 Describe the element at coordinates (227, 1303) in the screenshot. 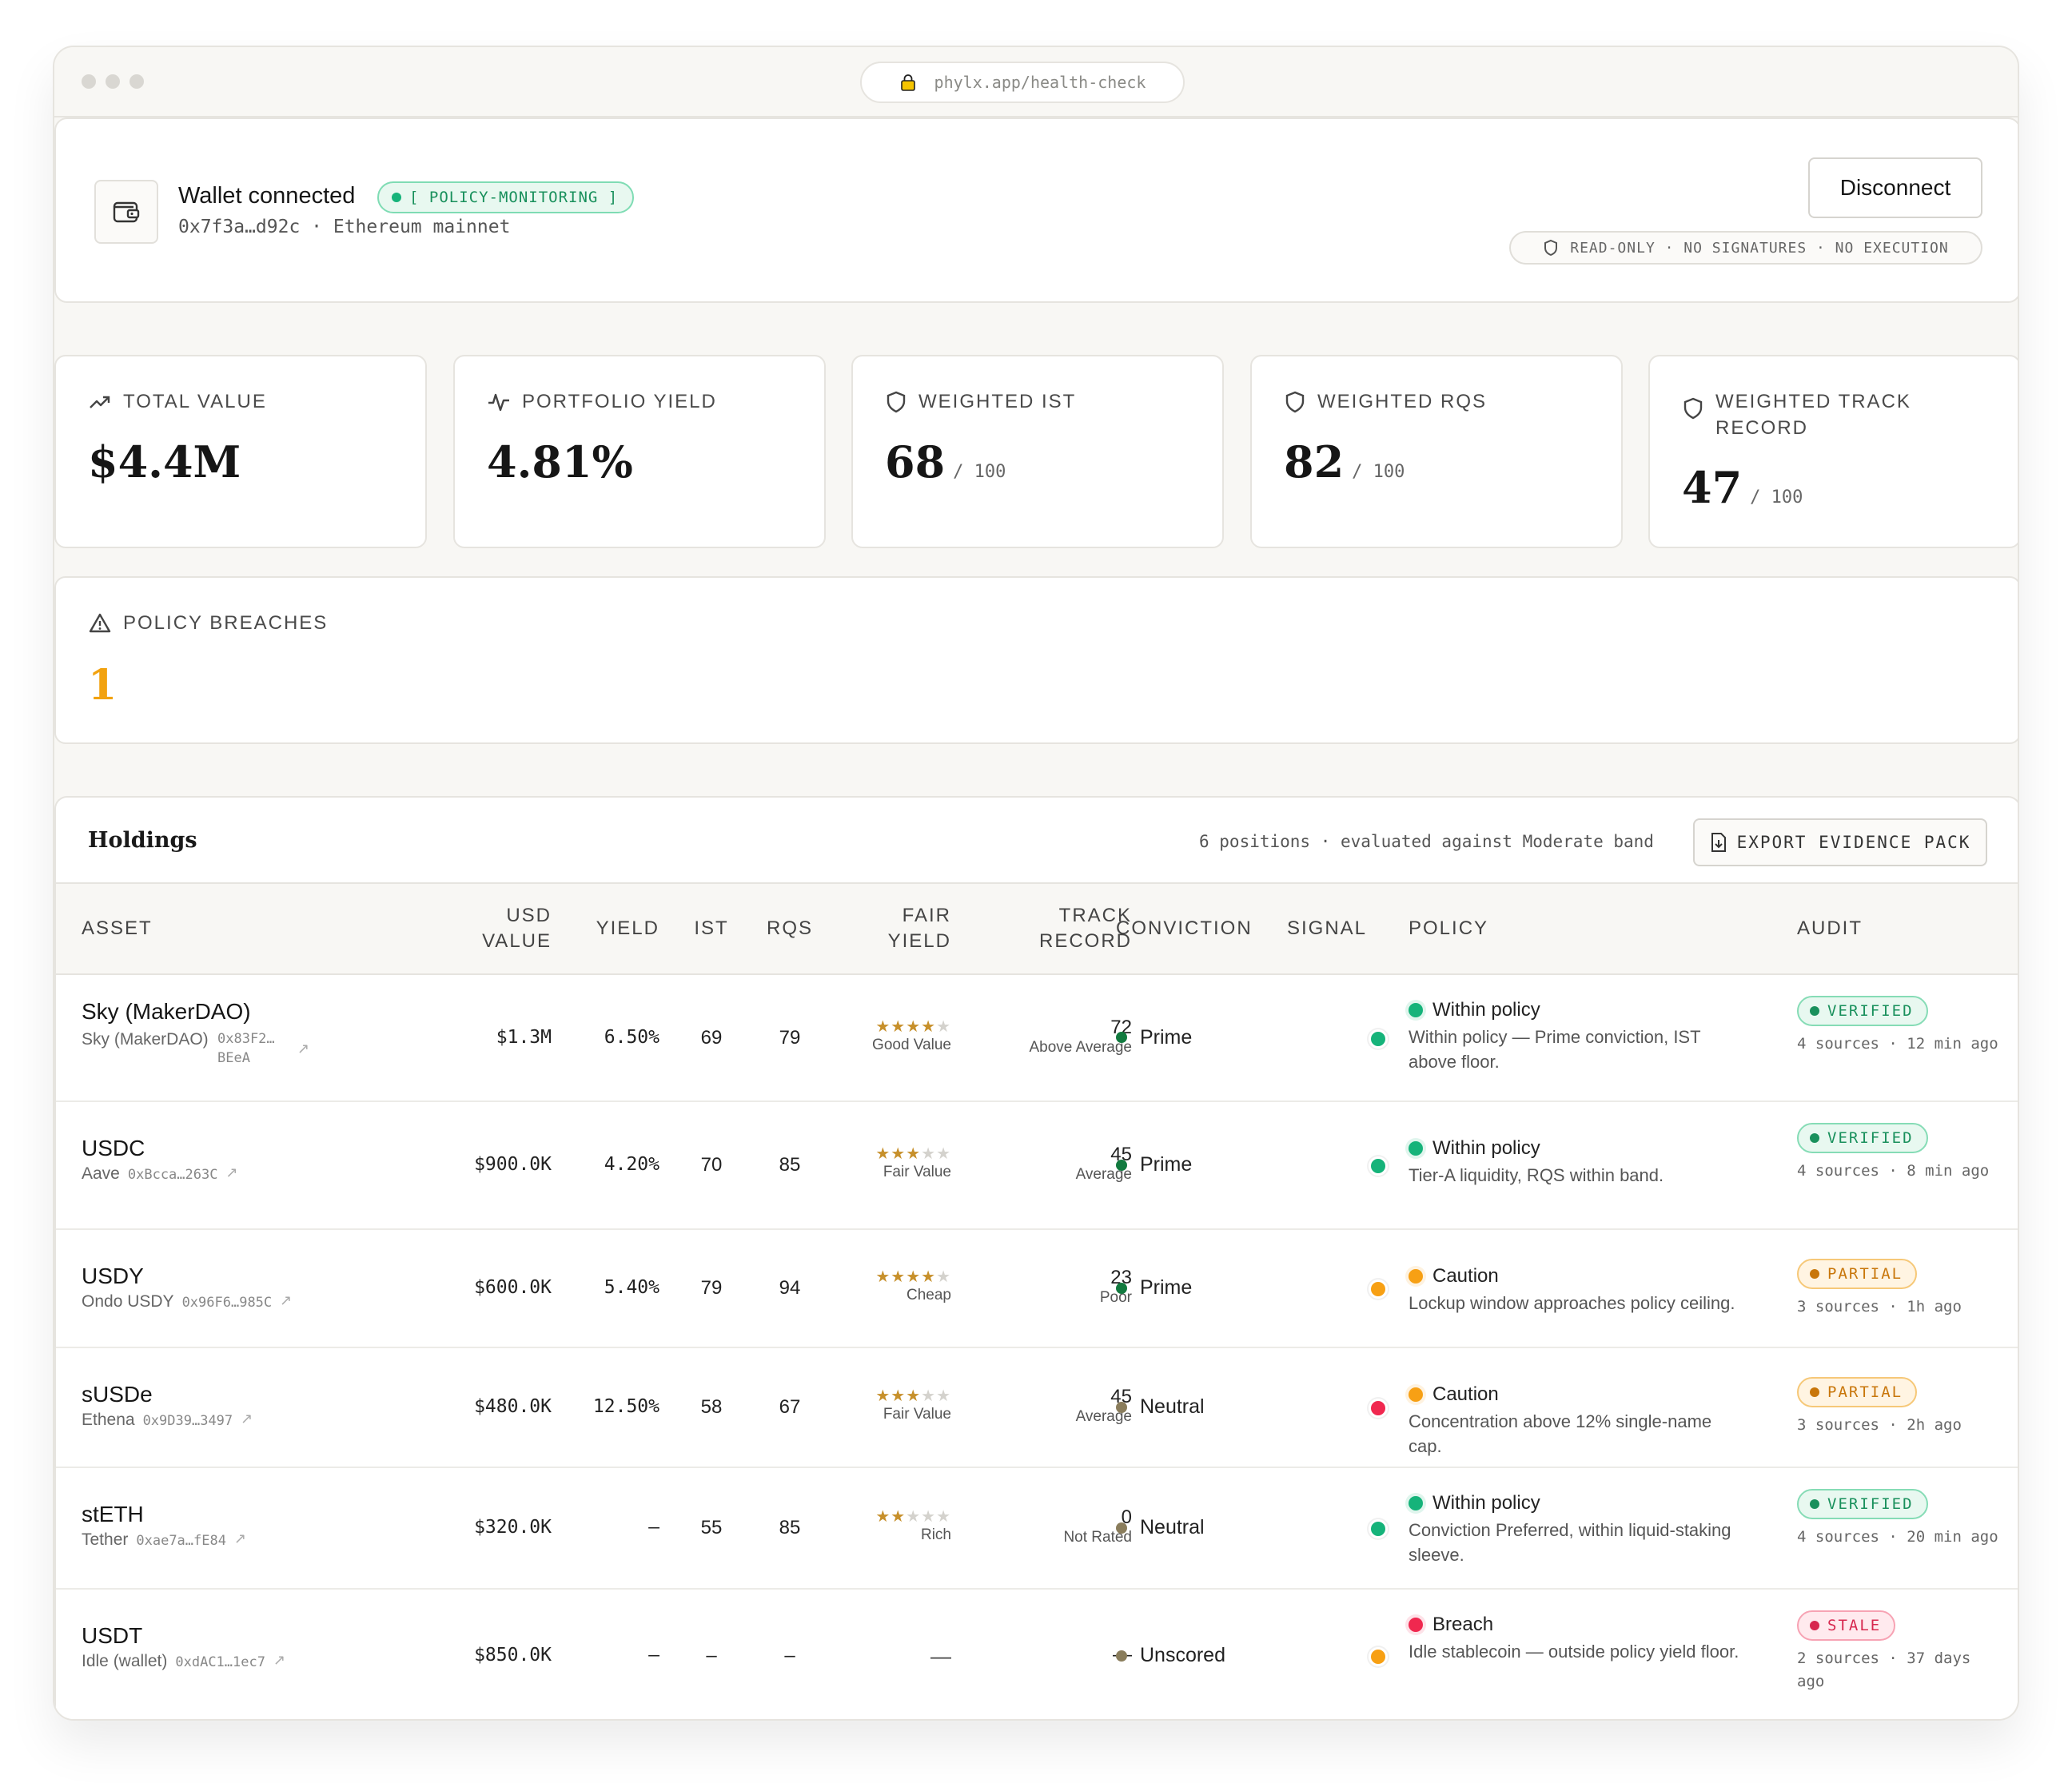

I see `contract-address: 0x96F6…985C` at that location.